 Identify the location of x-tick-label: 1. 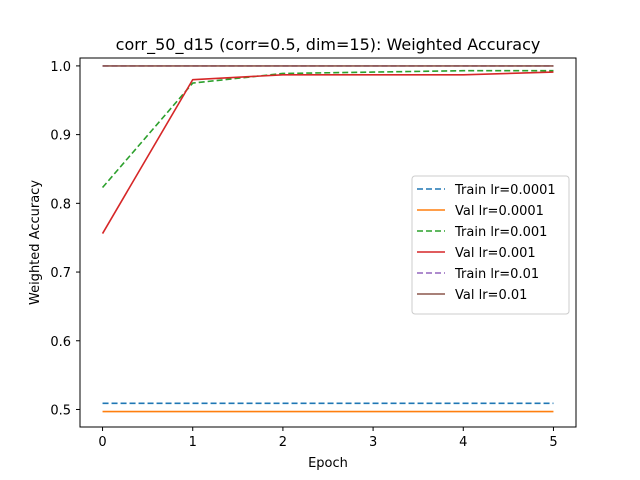
(193, 442).